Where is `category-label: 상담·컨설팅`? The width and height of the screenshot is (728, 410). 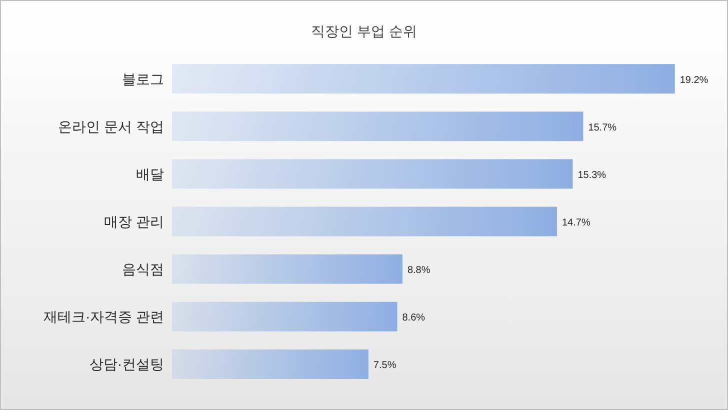 category-label: 상담·컨설팅 is located at coordinates (126, 364).